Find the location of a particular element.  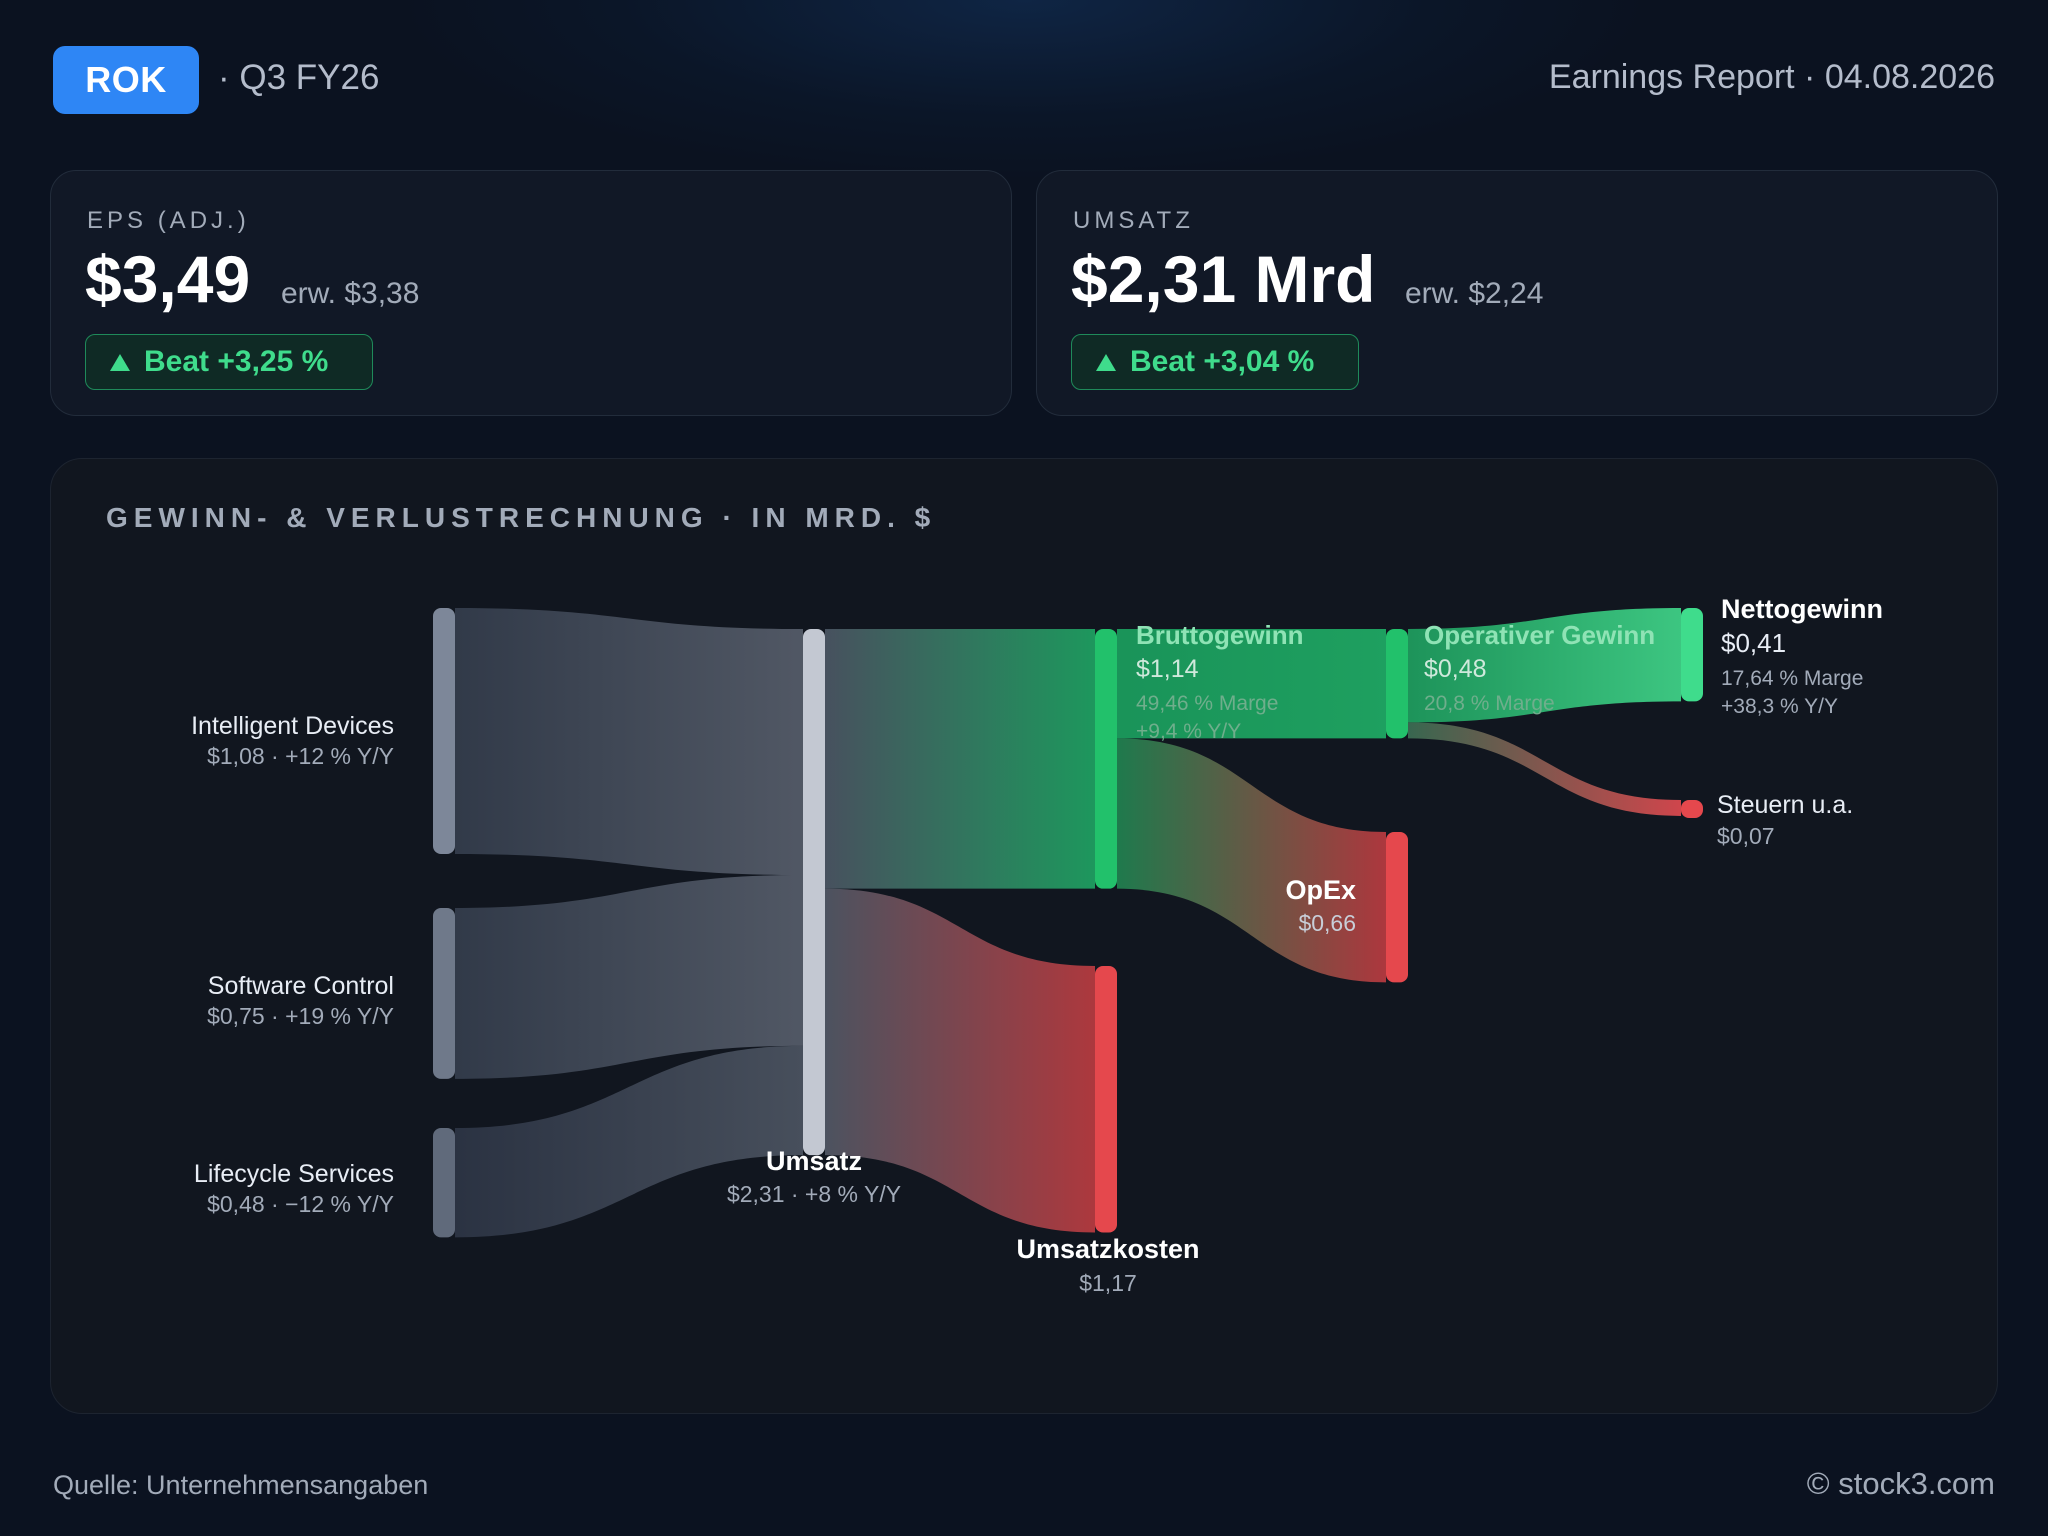

node-value-gp: $1,14 is located at coordinates (1167, 669).